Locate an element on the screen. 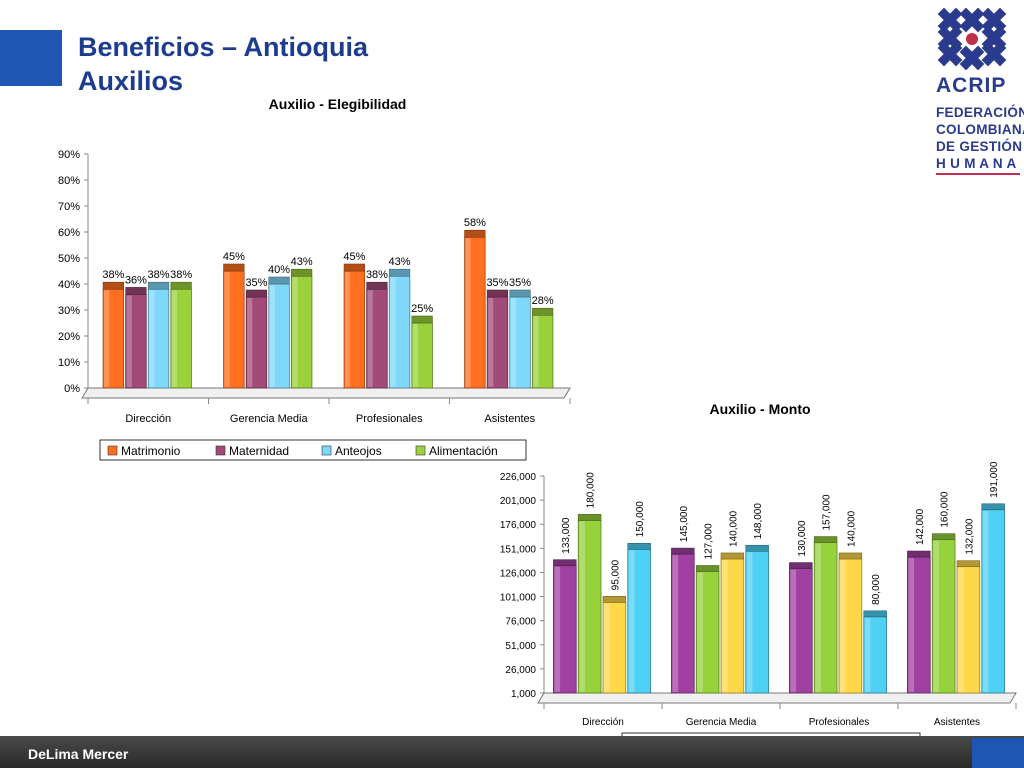 This screenshot has width=1024, height=768. y-tick-label: 201,000 is located at coordinates (518, 501).